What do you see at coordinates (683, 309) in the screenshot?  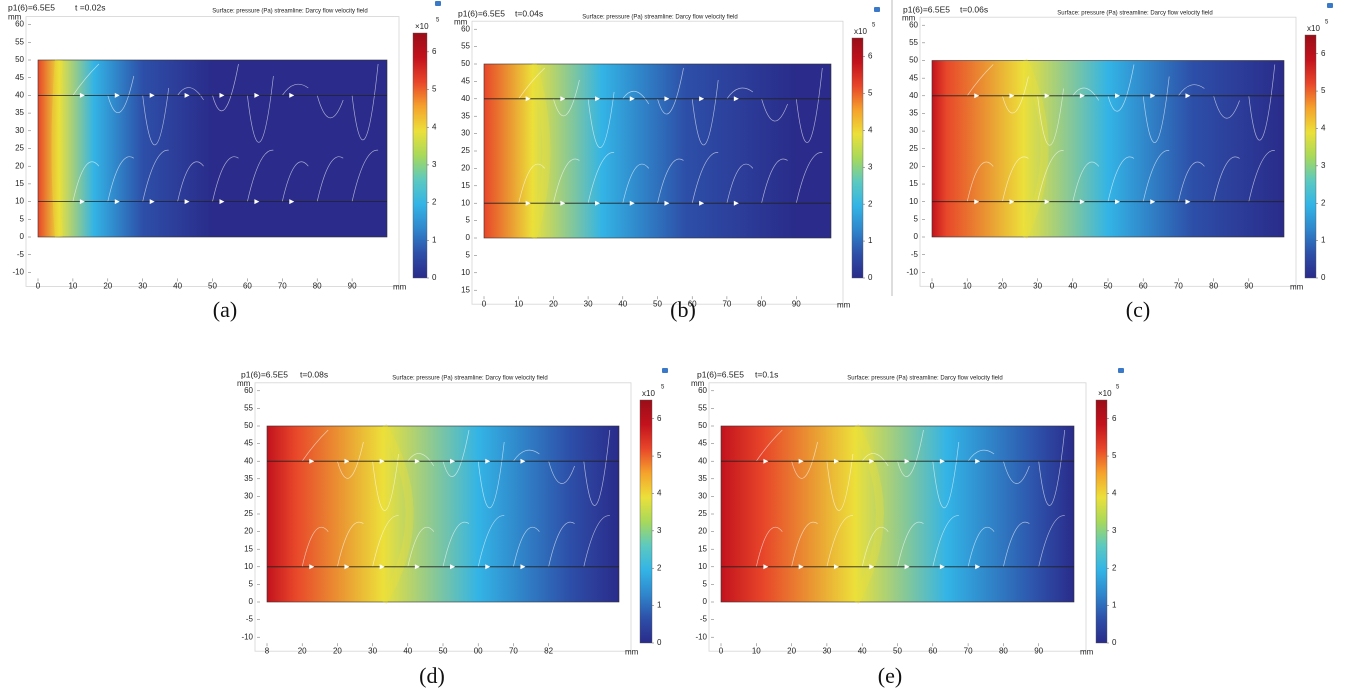 I see `caption: (b)` at bounding box center [683, 309].